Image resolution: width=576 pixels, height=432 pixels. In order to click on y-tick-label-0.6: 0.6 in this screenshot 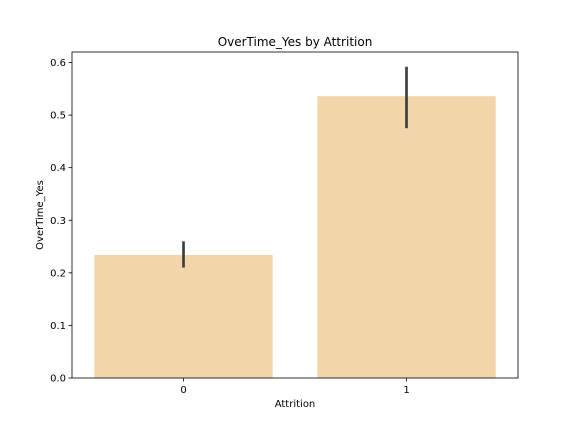, I will do `click(58, 63)`.